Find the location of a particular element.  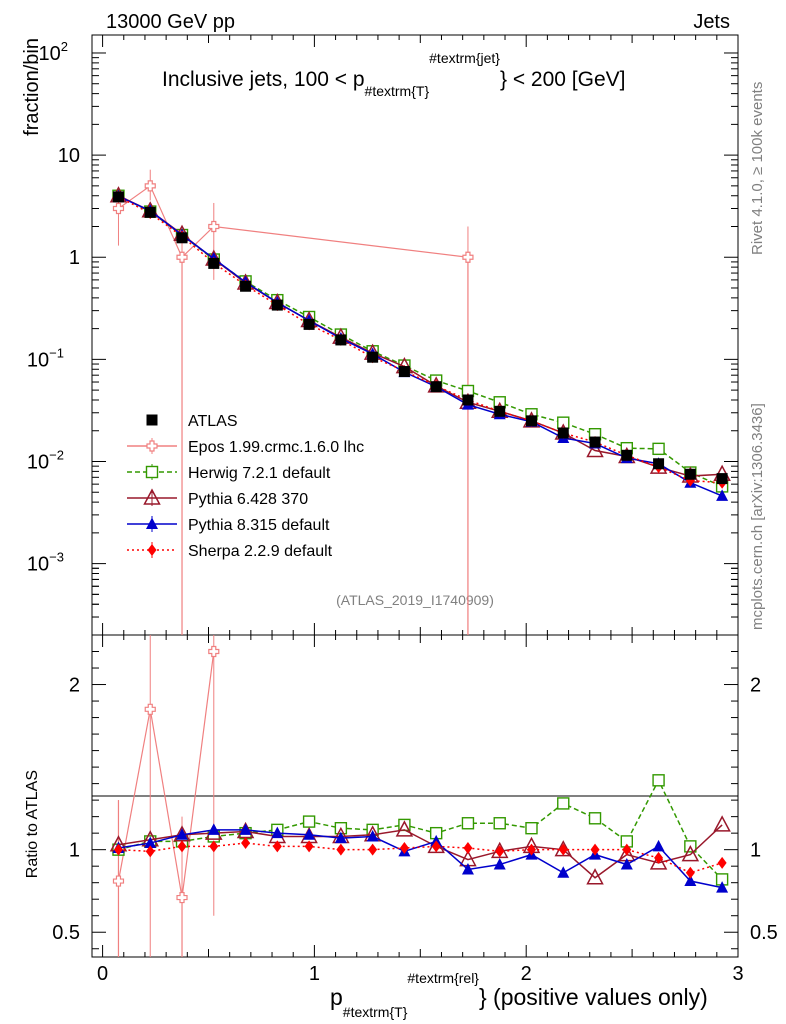

header-right: Jets is located at coordinates (711, 22).